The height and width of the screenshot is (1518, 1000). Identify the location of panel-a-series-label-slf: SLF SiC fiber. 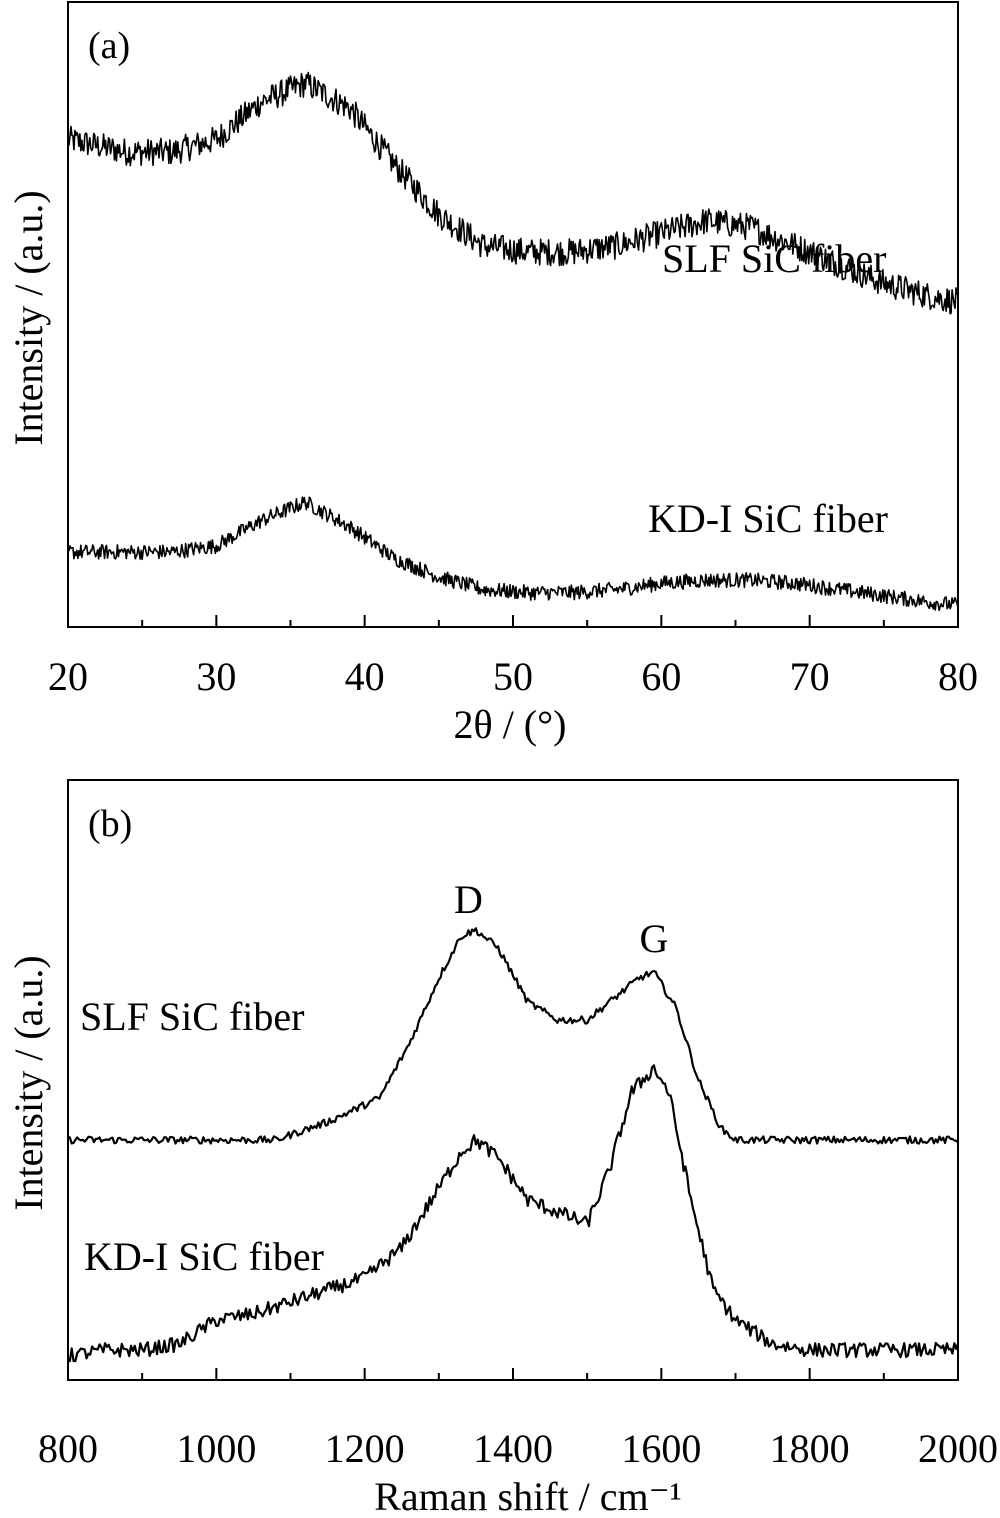
(774, 258).